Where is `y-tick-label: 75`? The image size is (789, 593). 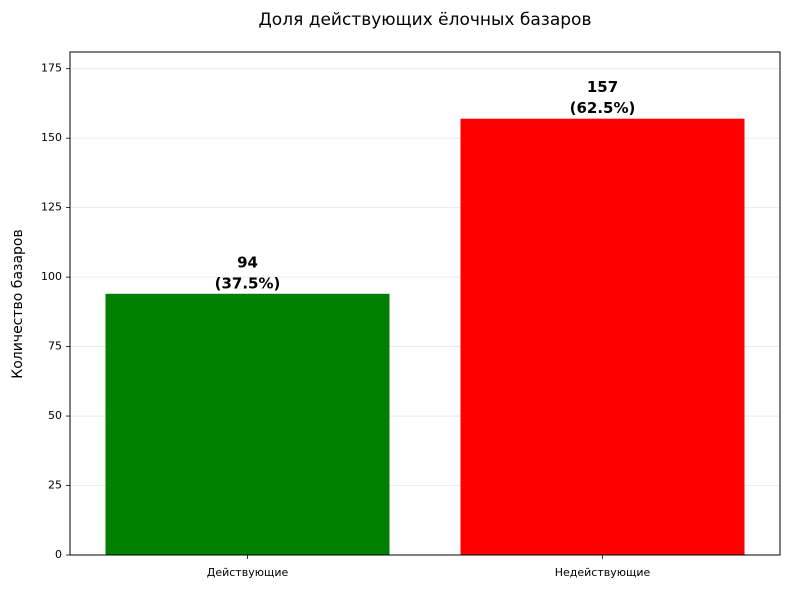 y-tick-label: 75 is located at coordinates (55, 346).